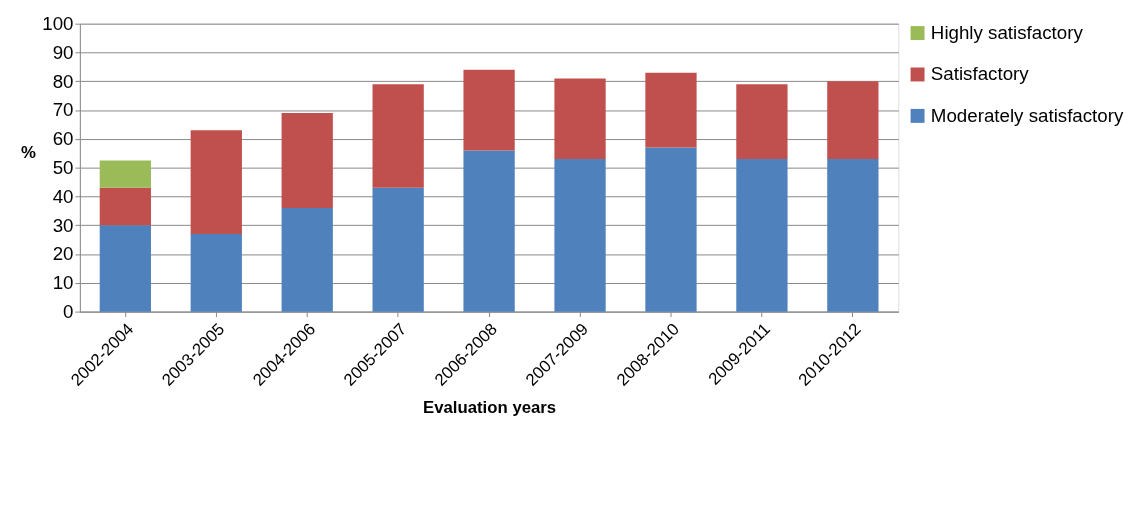  Describe the element at coordinates (63, 52) in the screenshot. I see `y-tick-label: 90` at that location.